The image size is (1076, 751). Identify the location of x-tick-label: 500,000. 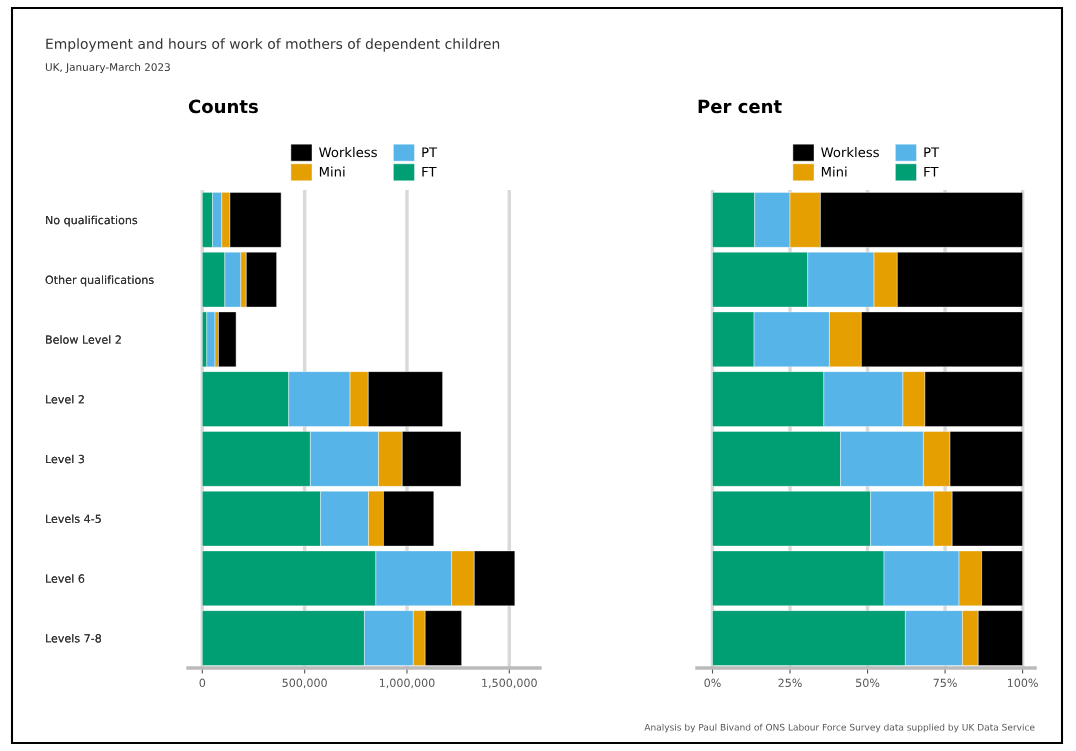
(304, 683).